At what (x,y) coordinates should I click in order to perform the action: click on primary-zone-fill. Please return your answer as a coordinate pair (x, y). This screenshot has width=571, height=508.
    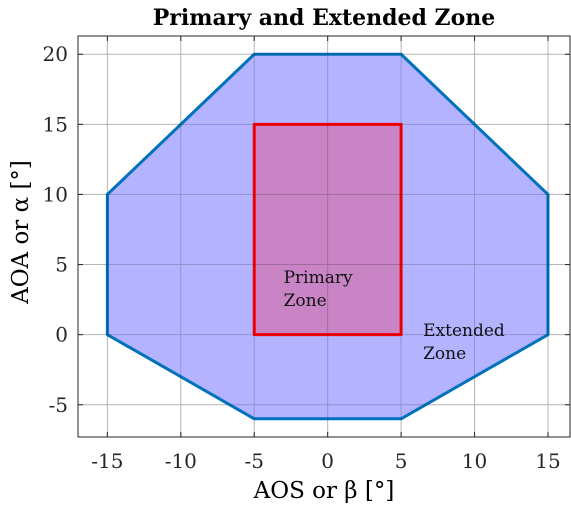
    Looking at the image, I should click on (328, 229).